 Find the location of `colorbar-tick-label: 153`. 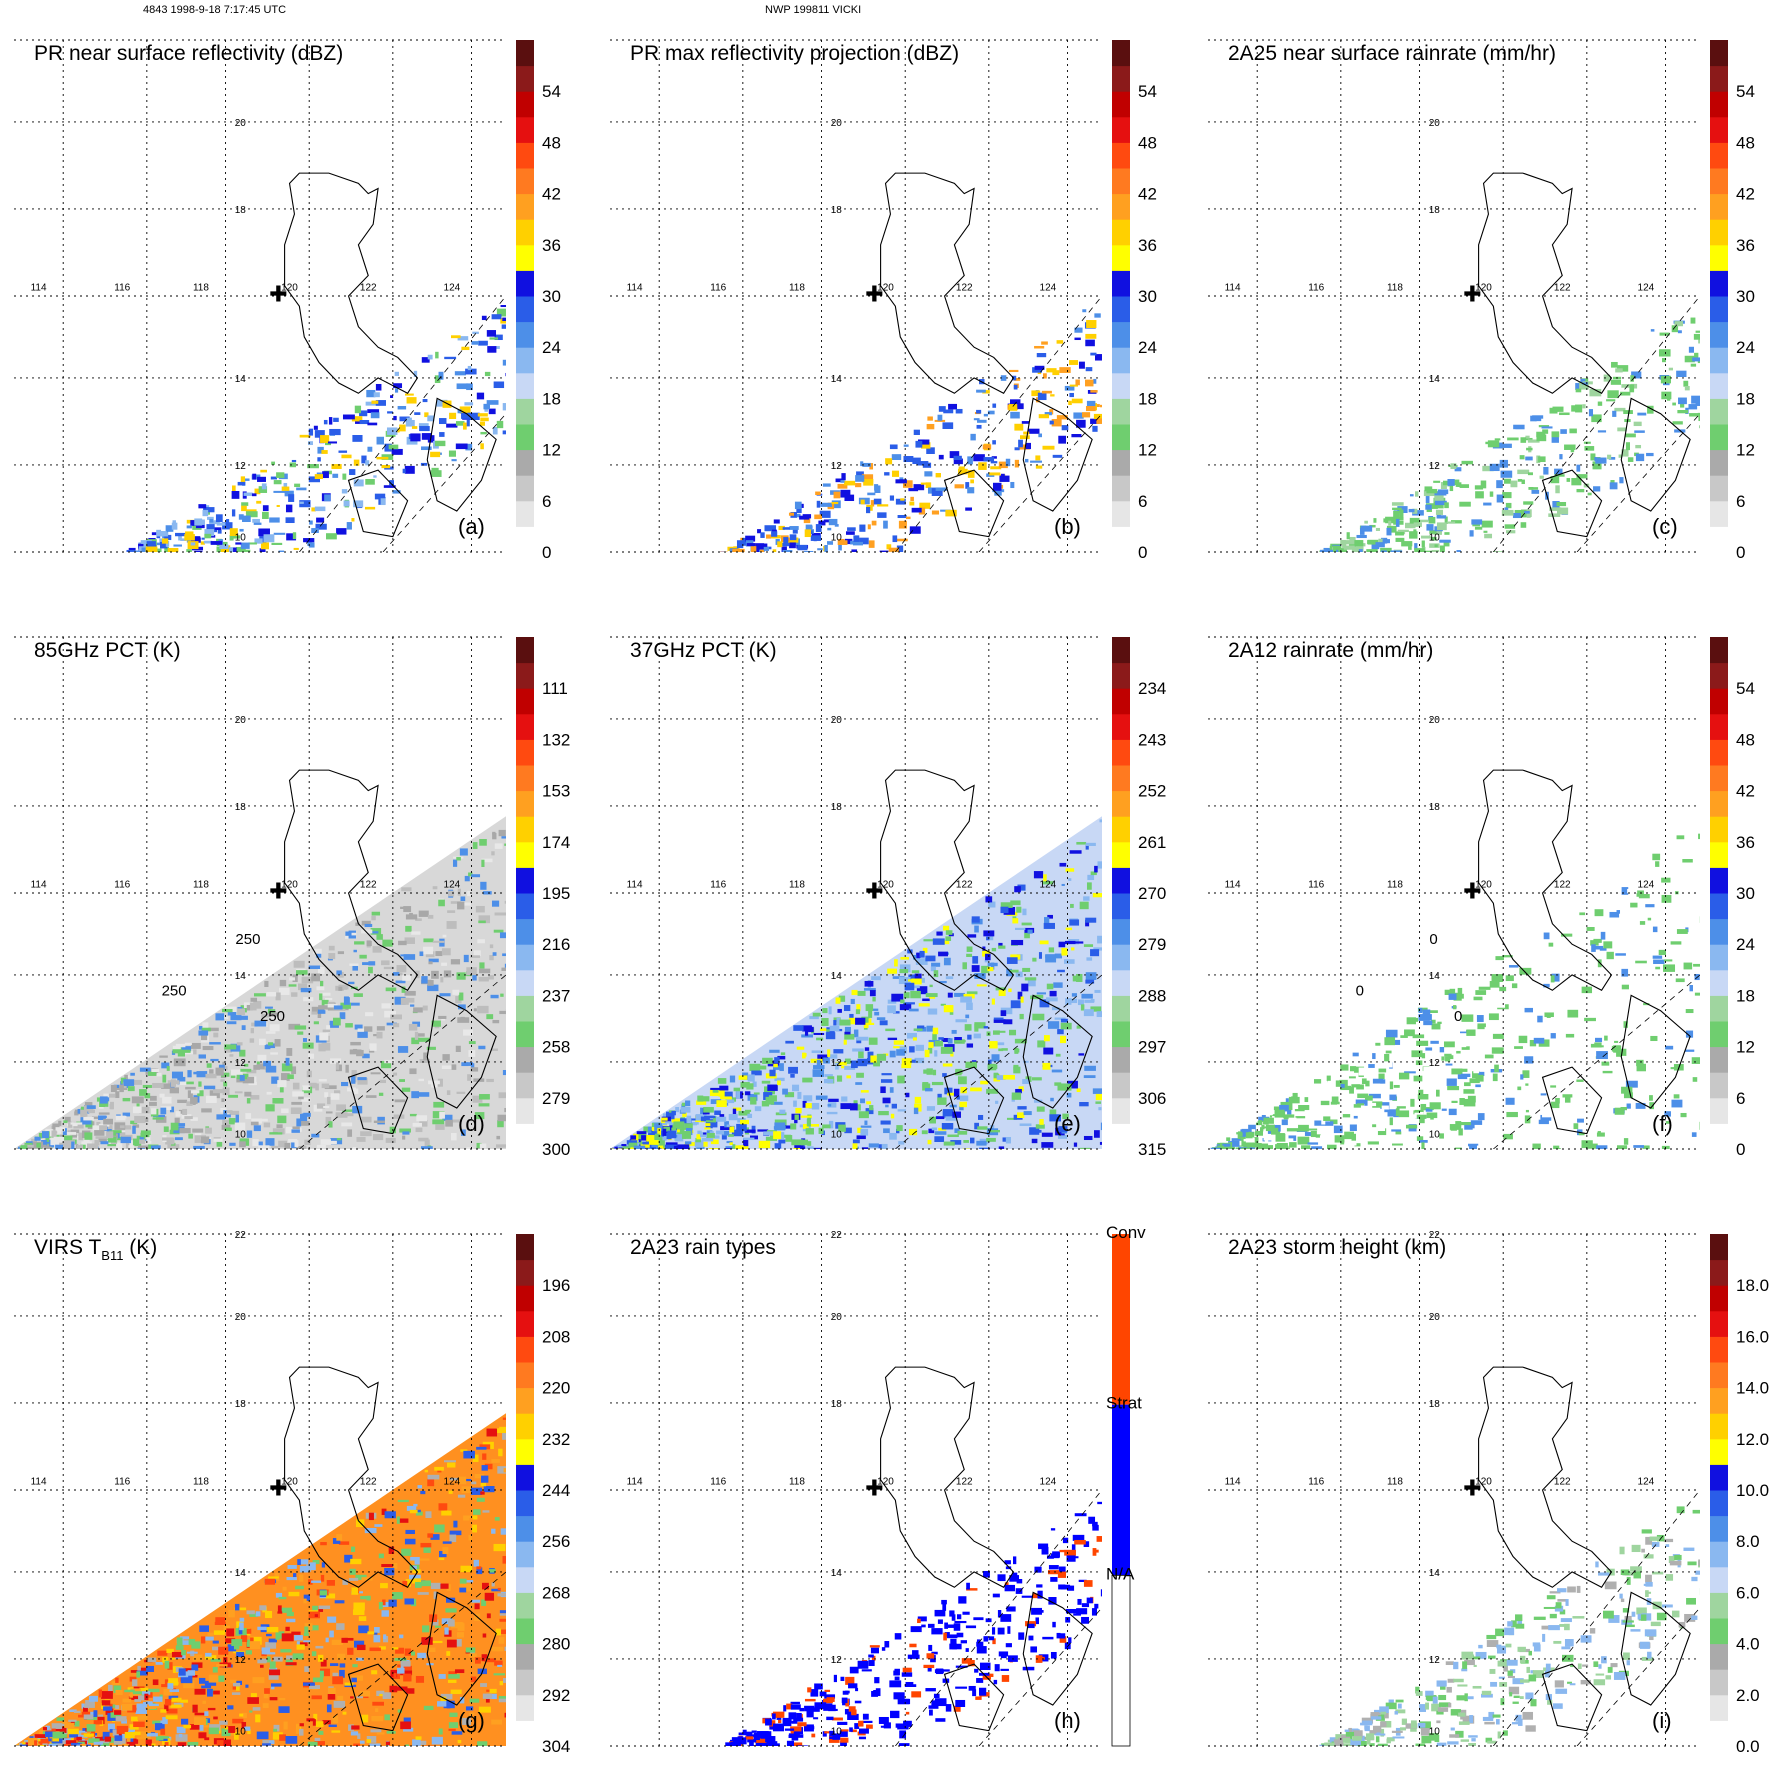

colorbar-tick-label: 153 is located at coordinates (556, 791).